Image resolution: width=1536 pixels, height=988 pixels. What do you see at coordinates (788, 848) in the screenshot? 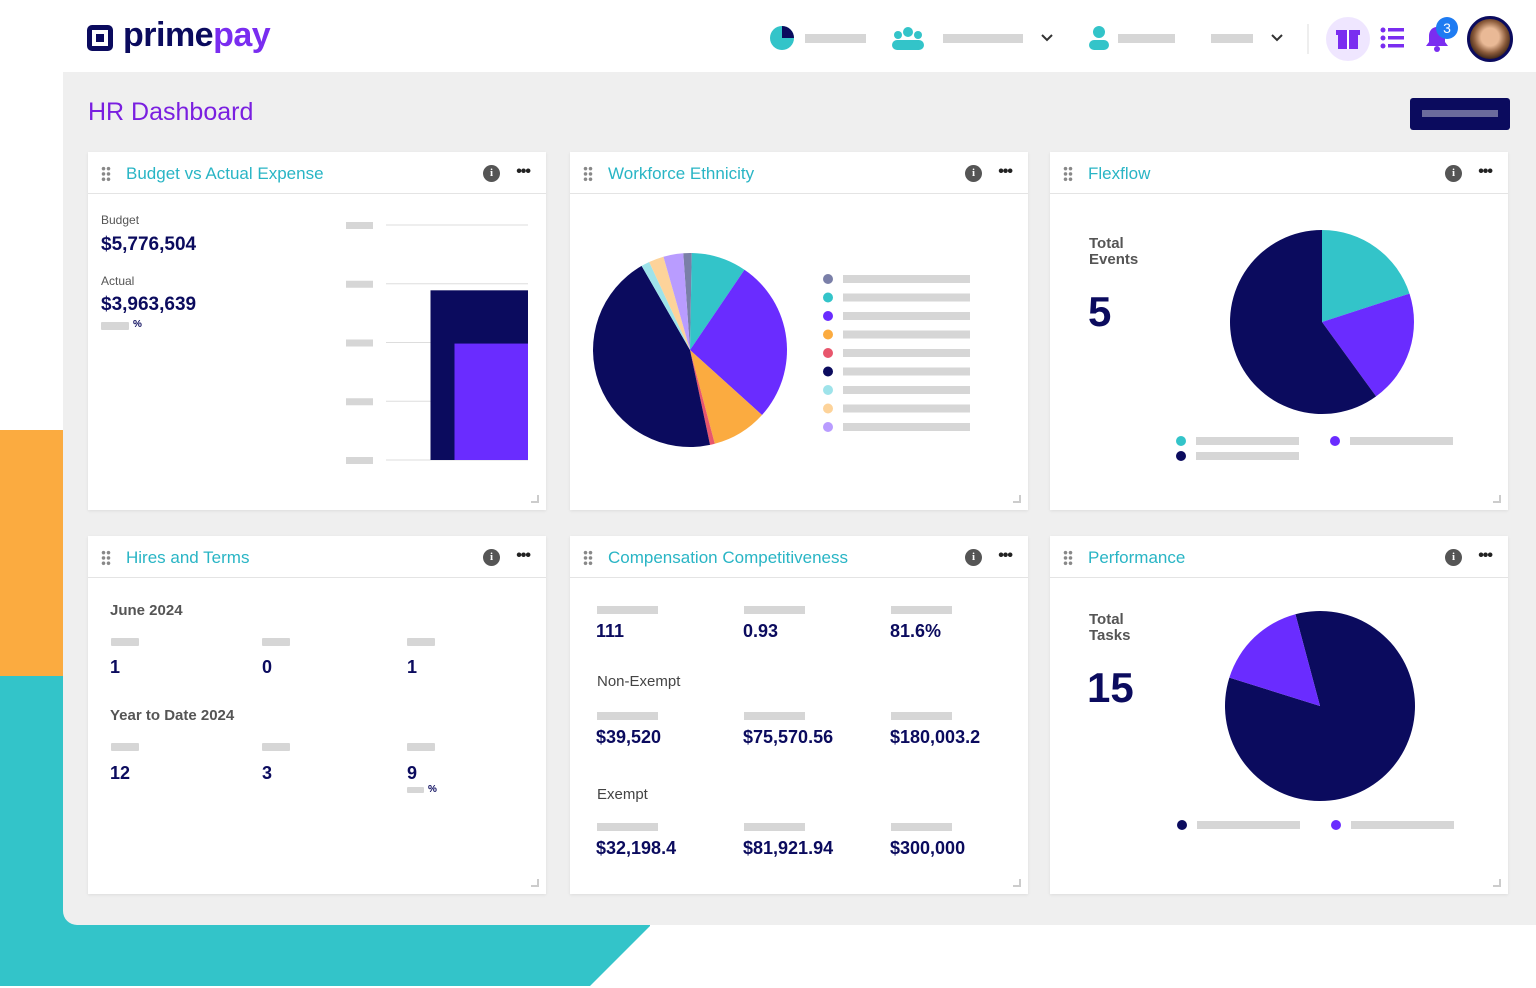
I see `stat-value: $81,921.94` at bounding box center [788, 848].